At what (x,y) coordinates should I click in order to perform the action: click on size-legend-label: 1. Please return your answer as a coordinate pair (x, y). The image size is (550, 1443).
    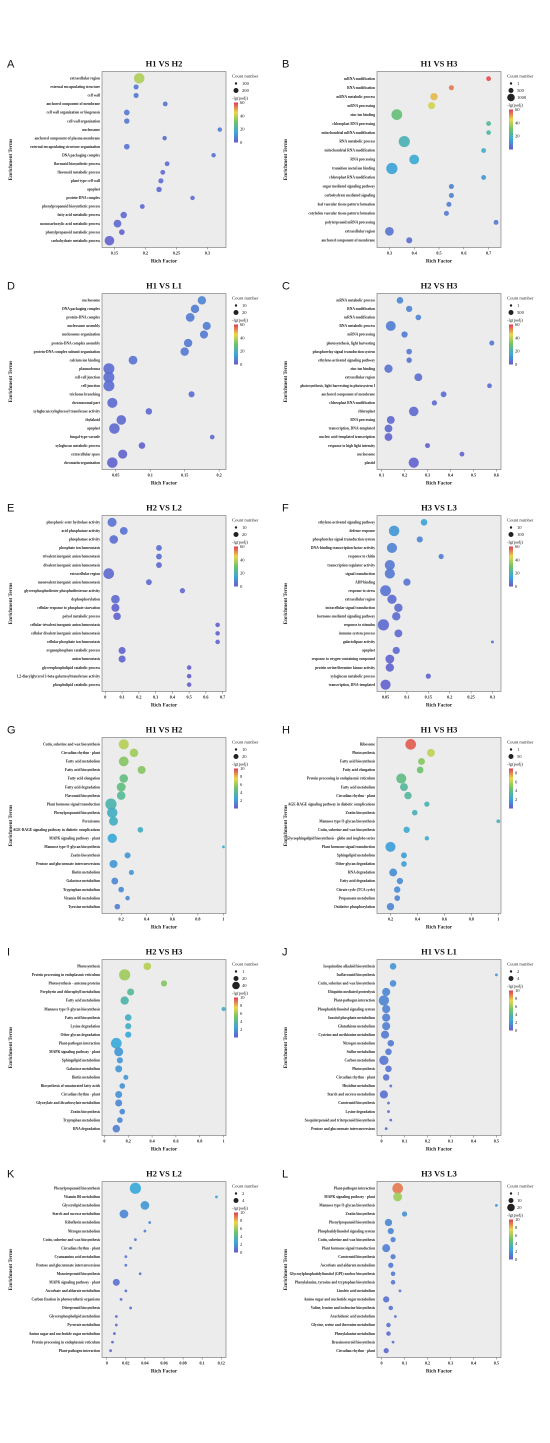
    Looking at the image, I should click on (518, 749).